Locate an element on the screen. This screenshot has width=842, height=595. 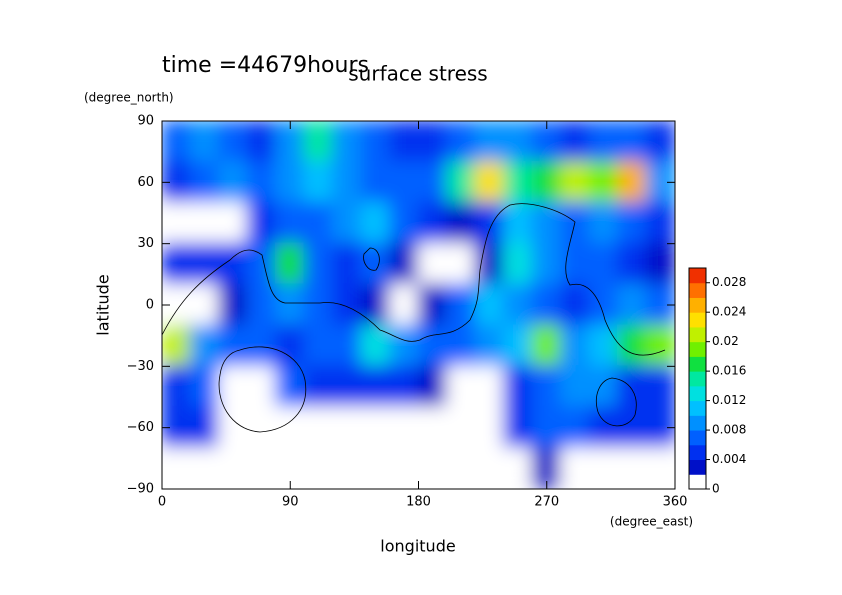
y-tick-label: −60 is located at coordinates (140, 427).